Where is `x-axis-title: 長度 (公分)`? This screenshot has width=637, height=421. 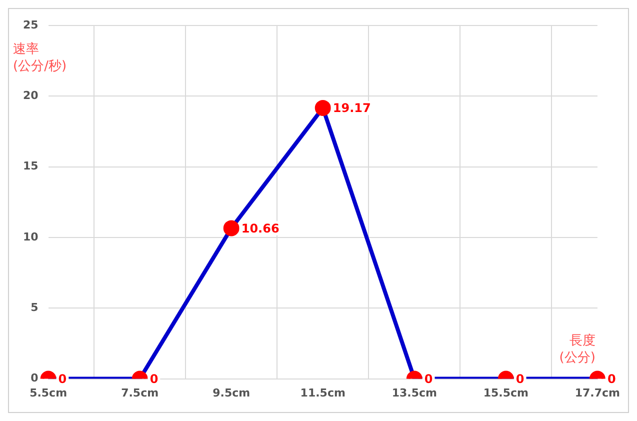 x-axis-title: 長度 (公分) is located at coordinates (577, 349).